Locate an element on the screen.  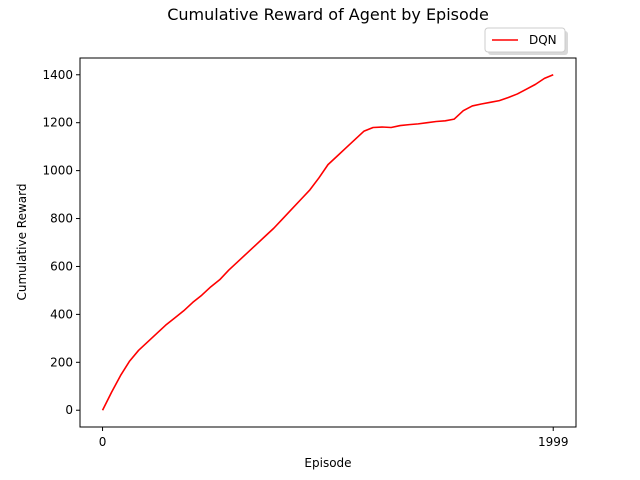
y-tick-label: 1200 is located at coordinates (57, 123).